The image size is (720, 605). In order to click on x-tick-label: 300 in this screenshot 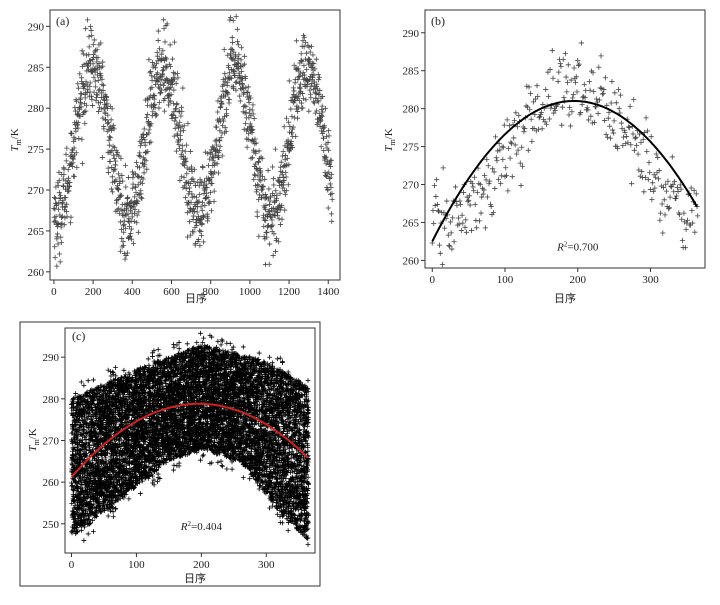, I will do `click(650, 280)`.